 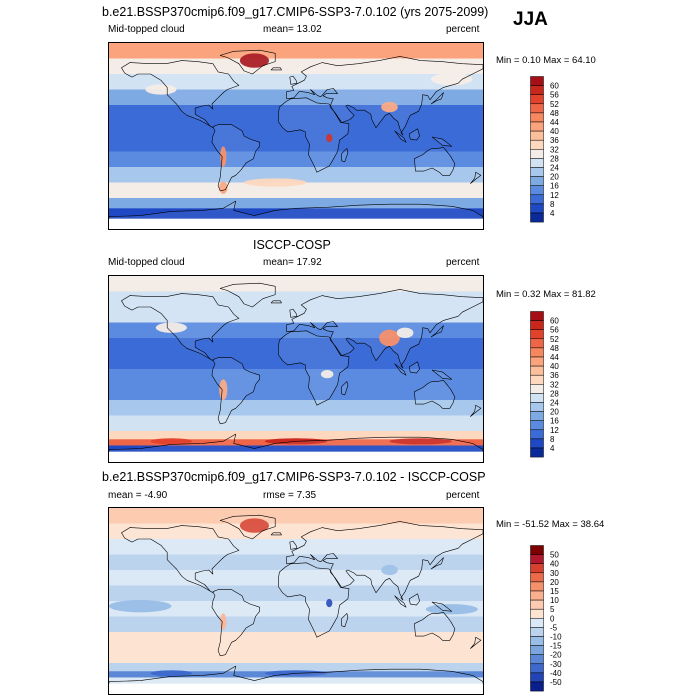 What do you see at coordinates (554, 140) in the screenshot?
I see `colorbar-tick-label: 36` at bounding box center [554, 140].